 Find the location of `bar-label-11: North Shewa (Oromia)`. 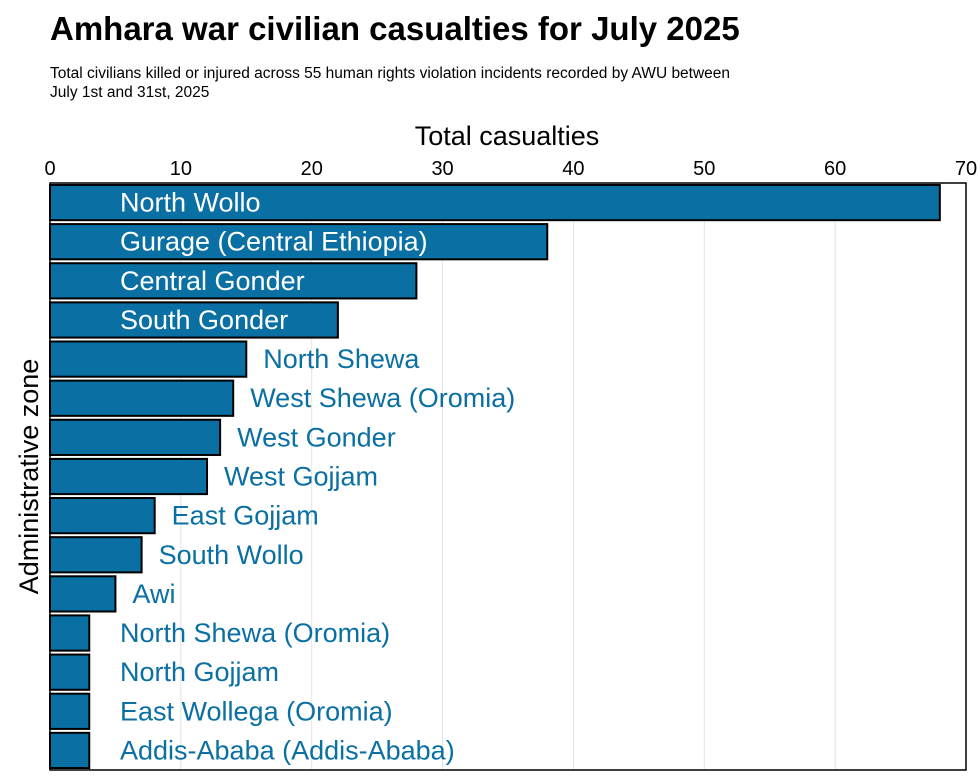

bar-label-11: North Shewa (Oromia) is located at coordinates (255, 633).